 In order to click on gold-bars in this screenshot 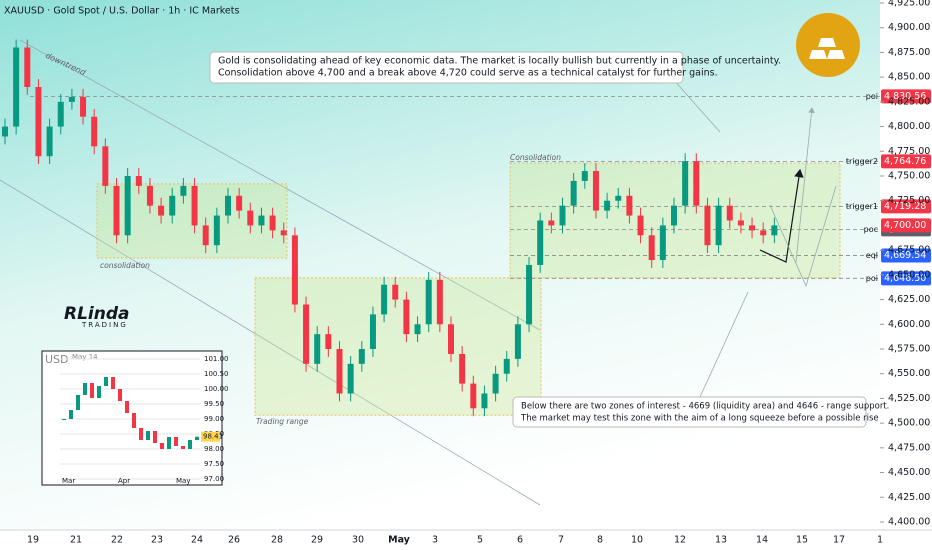, I will do `click(827, 48)`.